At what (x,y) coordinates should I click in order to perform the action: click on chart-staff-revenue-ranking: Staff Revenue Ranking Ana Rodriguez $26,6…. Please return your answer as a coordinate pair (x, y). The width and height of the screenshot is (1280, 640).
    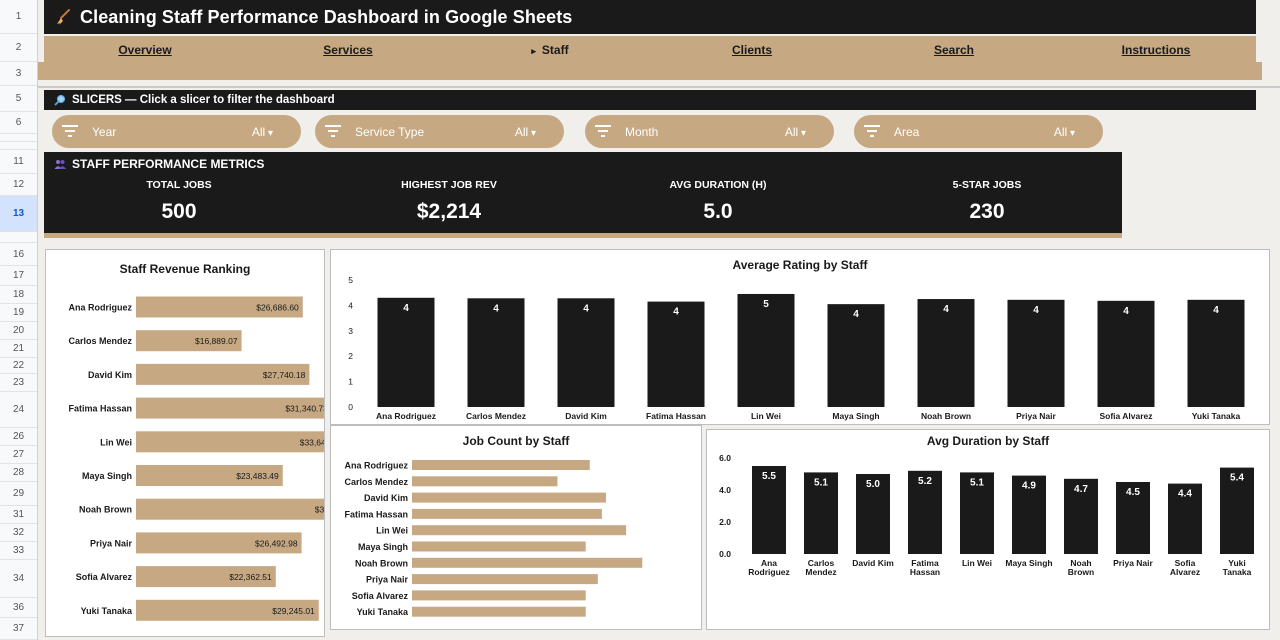
    Looking at the image, I should click on (185, 443).